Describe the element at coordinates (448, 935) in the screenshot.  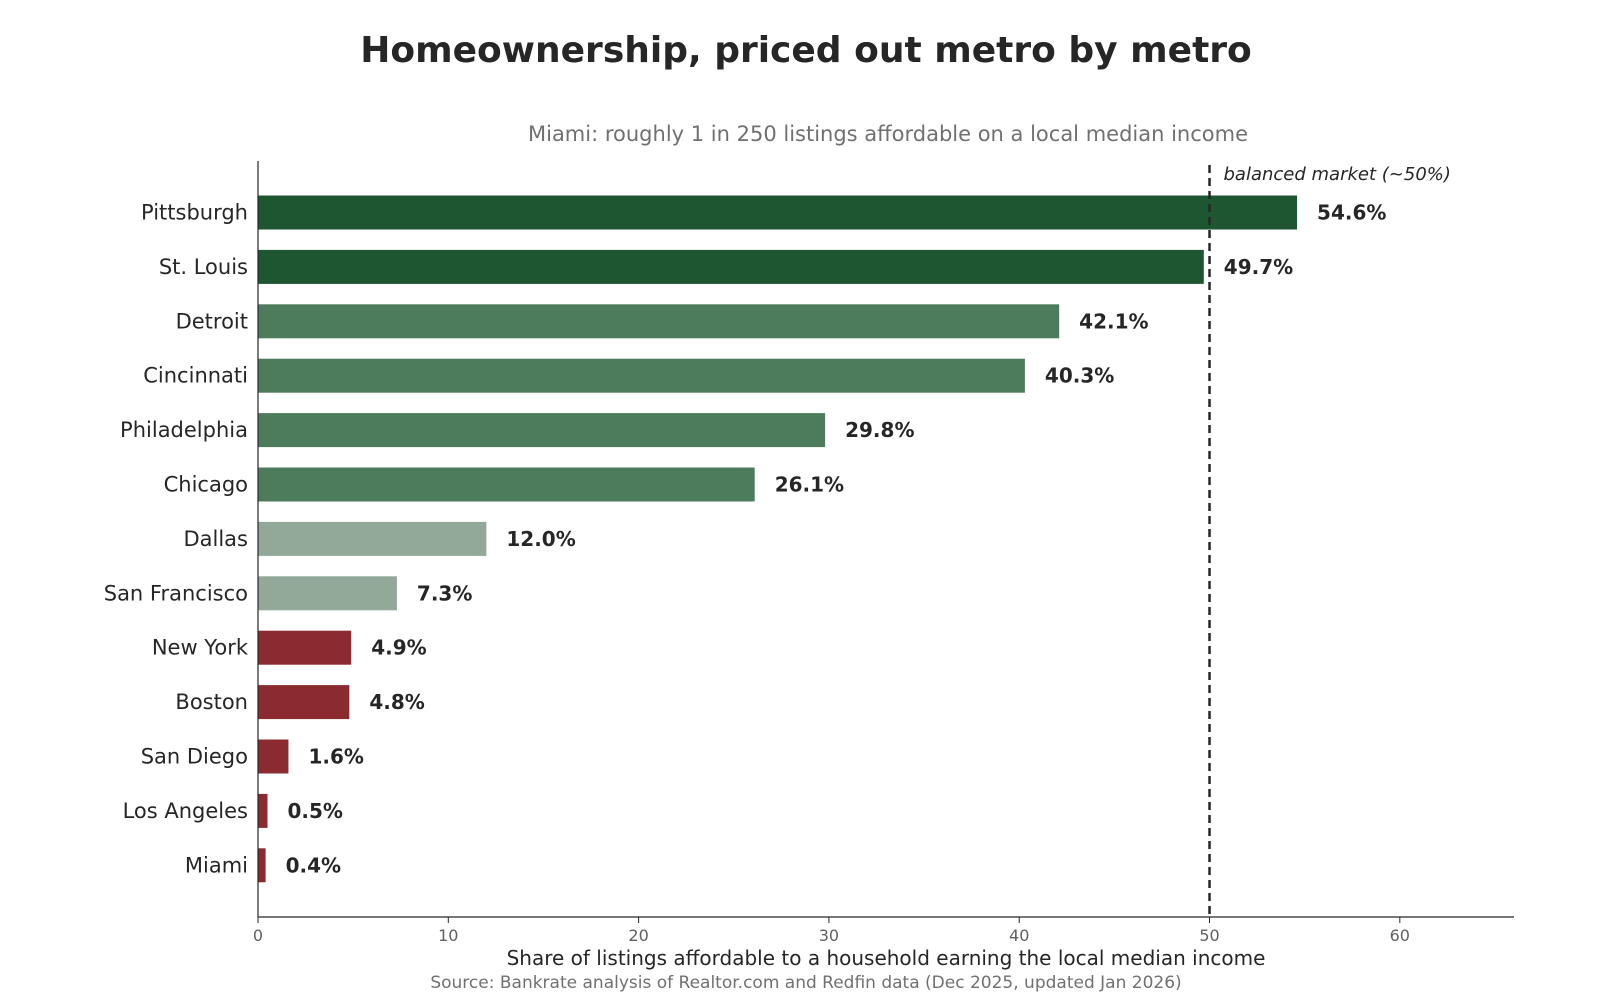
I see `x-tick-label-10: 10` at that location.